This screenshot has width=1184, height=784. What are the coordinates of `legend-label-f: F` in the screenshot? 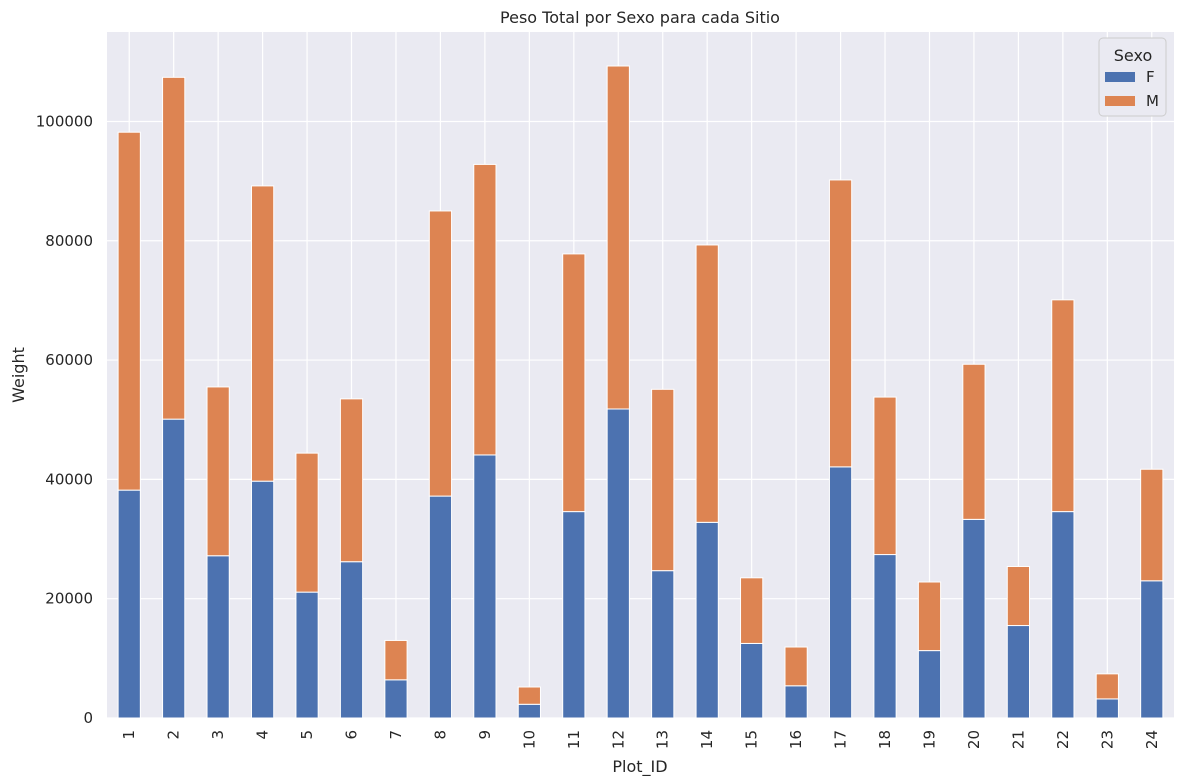 It's located at (1150, 77).